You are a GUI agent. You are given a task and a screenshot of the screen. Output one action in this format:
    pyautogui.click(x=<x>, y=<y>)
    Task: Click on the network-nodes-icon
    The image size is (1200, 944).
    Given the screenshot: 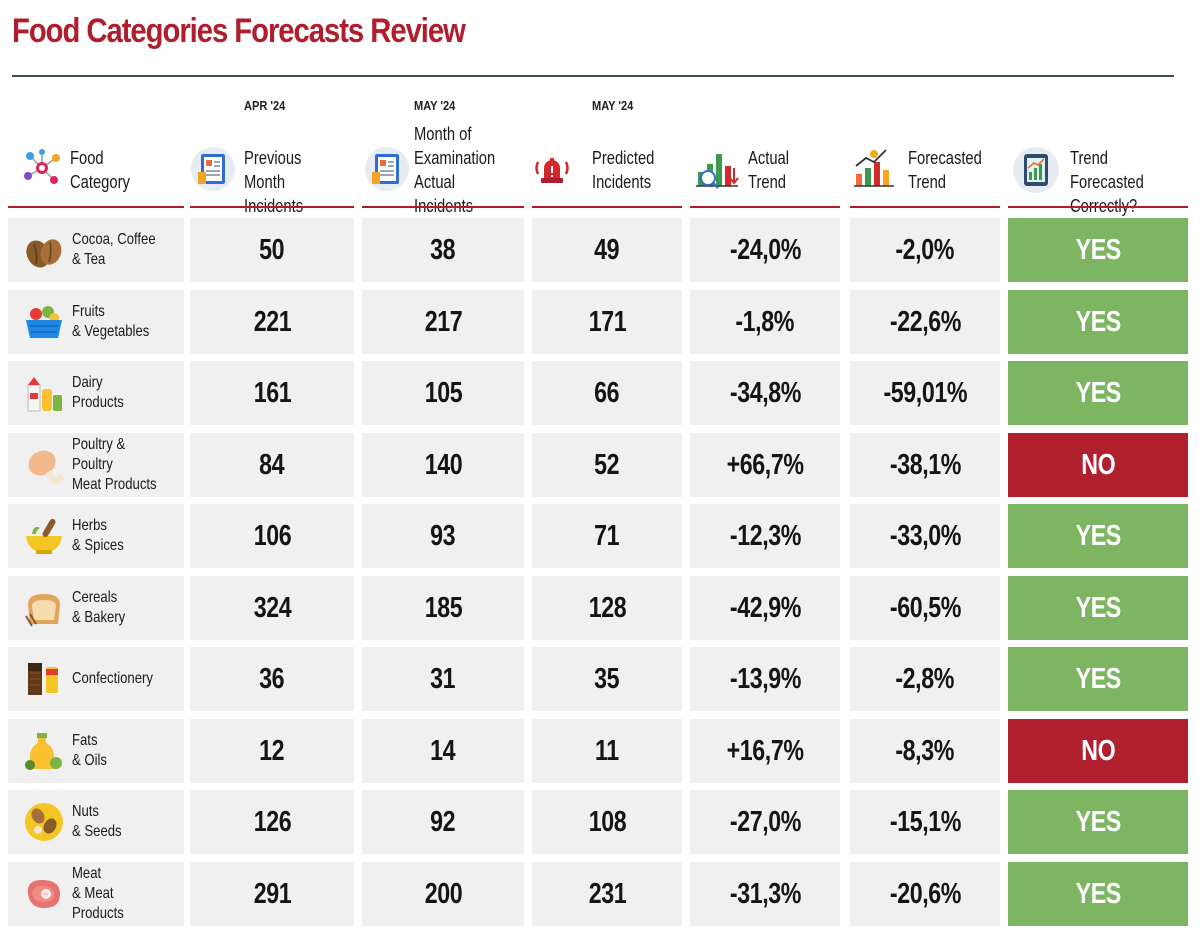 What is the action you would take?
    pyautogui.click(x=42, y=166)
    